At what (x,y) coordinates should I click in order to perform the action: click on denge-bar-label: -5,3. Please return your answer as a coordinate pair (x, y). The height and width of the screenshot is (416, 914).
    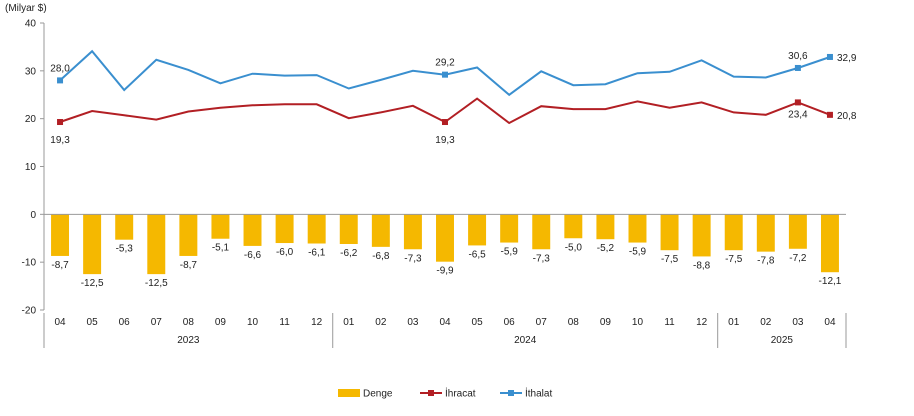
    Looking at the image, I should click on (125, 249).